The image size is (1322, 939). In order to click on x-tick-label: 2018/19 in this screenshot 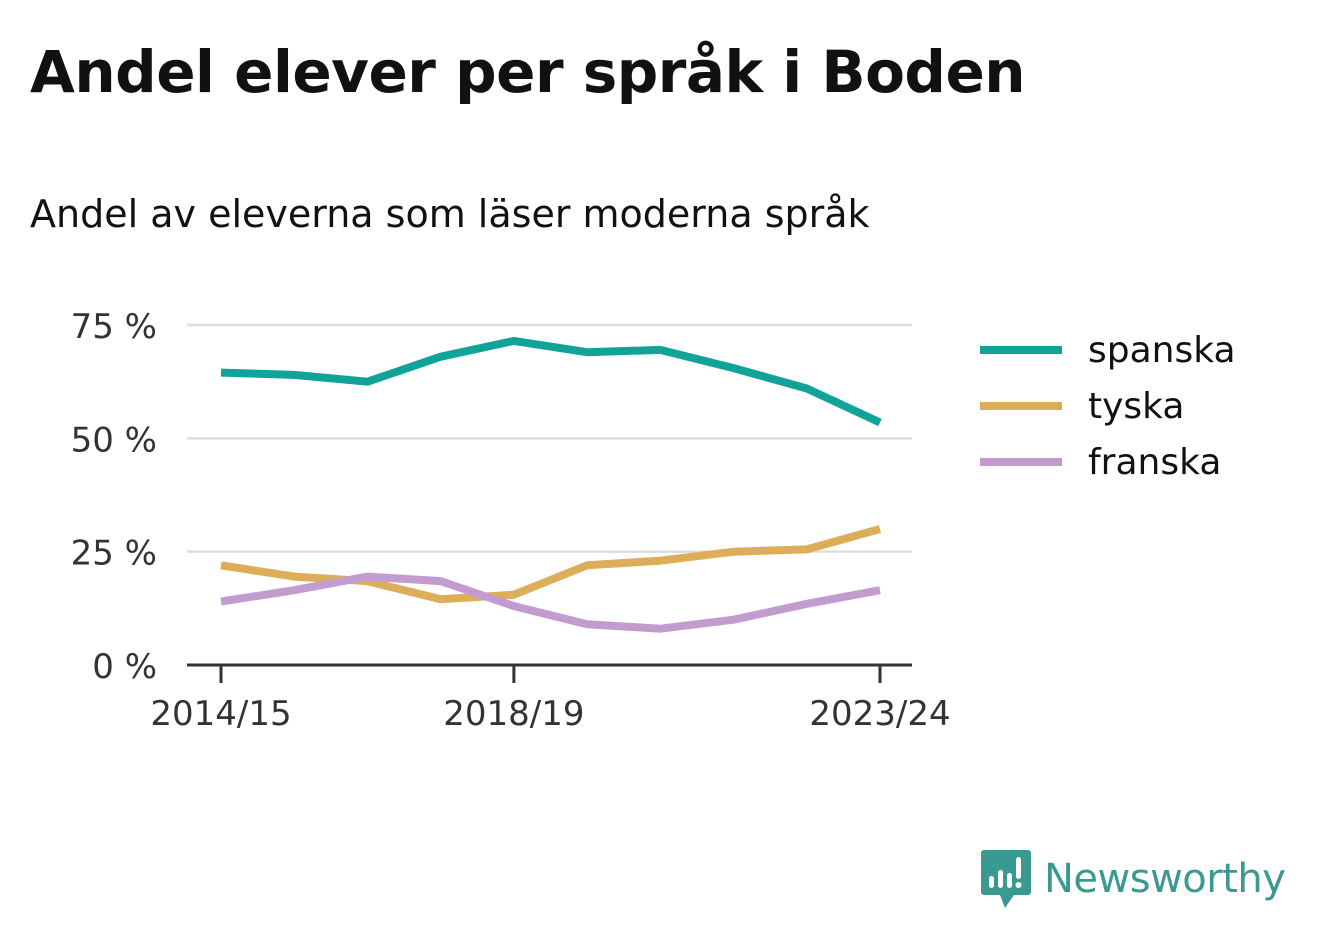, I will do `click(513, 714)`.